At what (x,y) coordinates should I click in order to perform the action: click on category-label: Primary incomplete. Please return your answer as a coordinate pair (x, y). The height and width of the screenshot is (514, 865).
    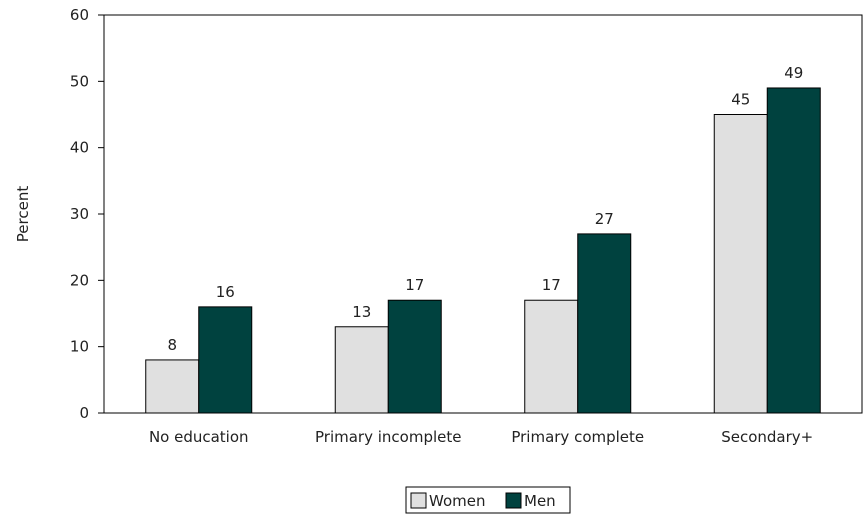
    Looking at the image, I should click on (388, 437).